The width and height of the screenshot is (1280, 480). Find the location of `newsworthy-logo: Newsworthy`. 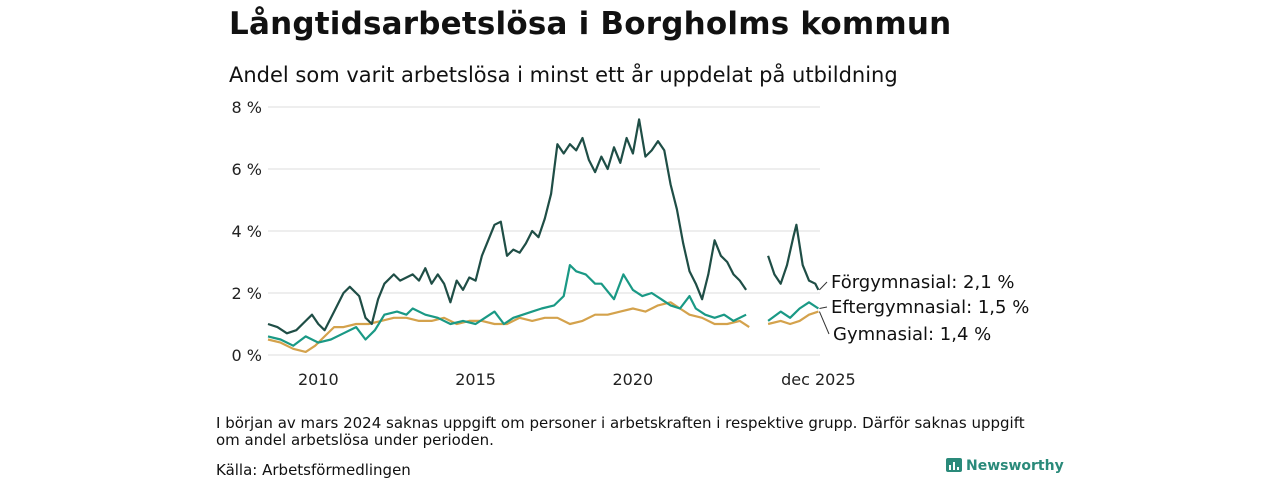

newsworthy-logo: Newsworthy is located at coordinates (1005, 466).